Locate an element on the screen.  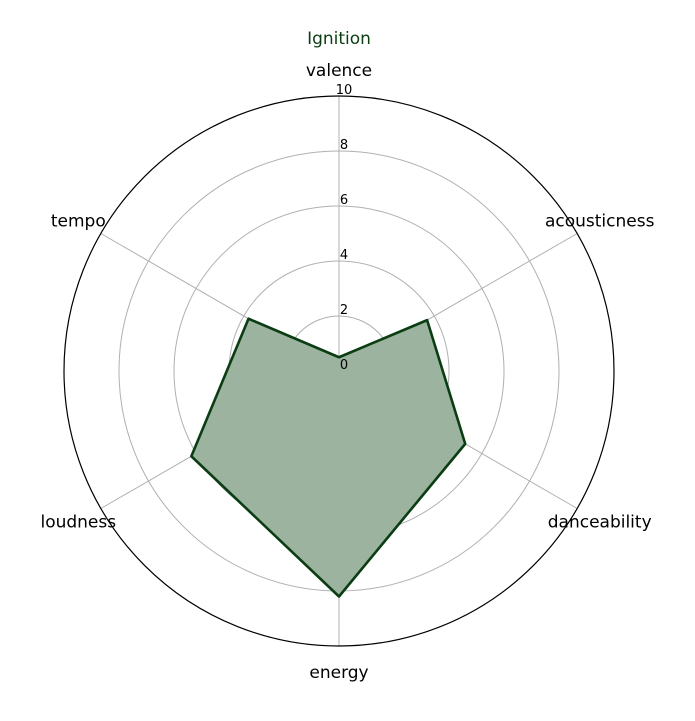
axis-label-acousticness: acousticness is located at coordinates (600, 222).